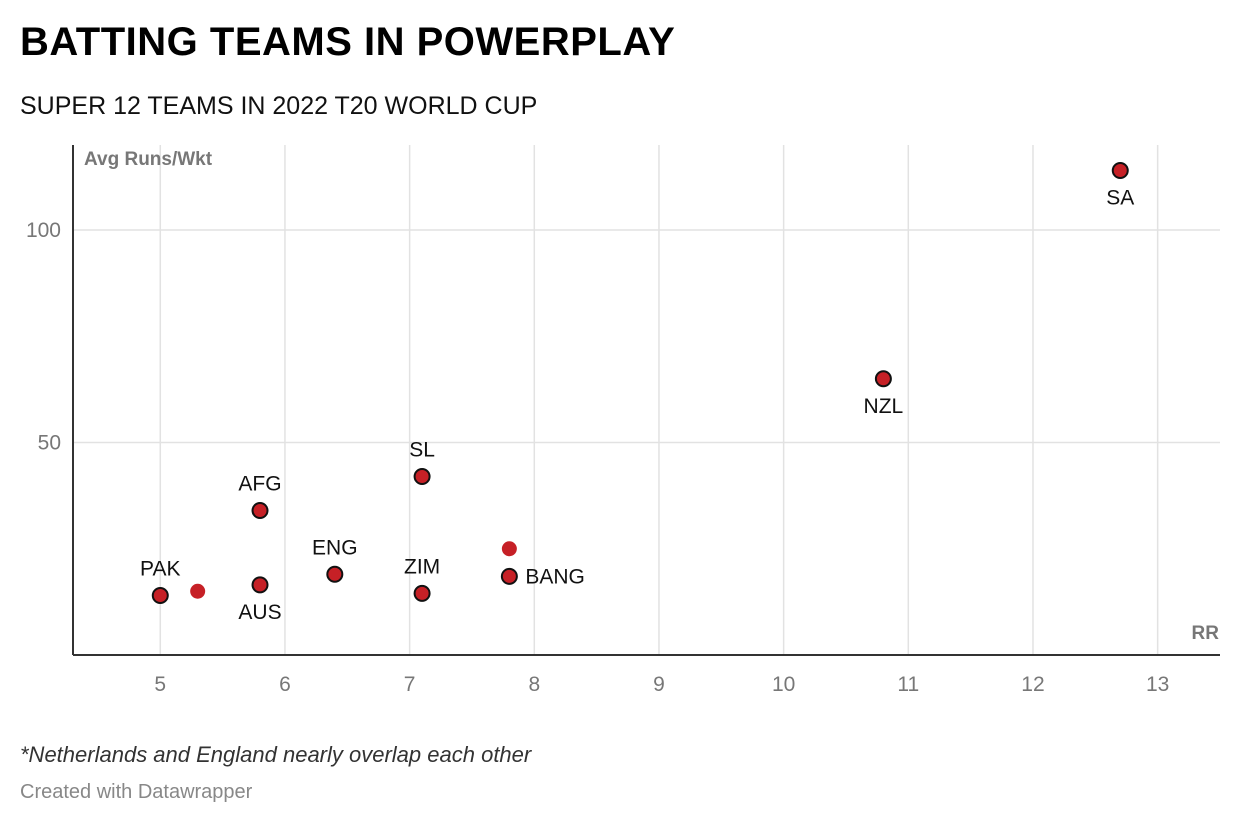 The width and height of the screenshot is (1240, 840). Describe the element at coordinates (884, 406) in the screenshot. I see `data-label: NZL` at that location.